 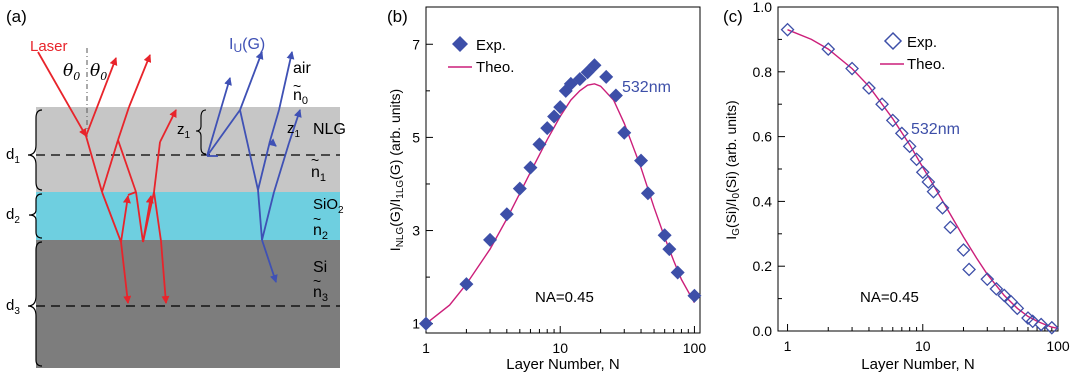 I want to click on brace-d1, so click(x=35, y=150).